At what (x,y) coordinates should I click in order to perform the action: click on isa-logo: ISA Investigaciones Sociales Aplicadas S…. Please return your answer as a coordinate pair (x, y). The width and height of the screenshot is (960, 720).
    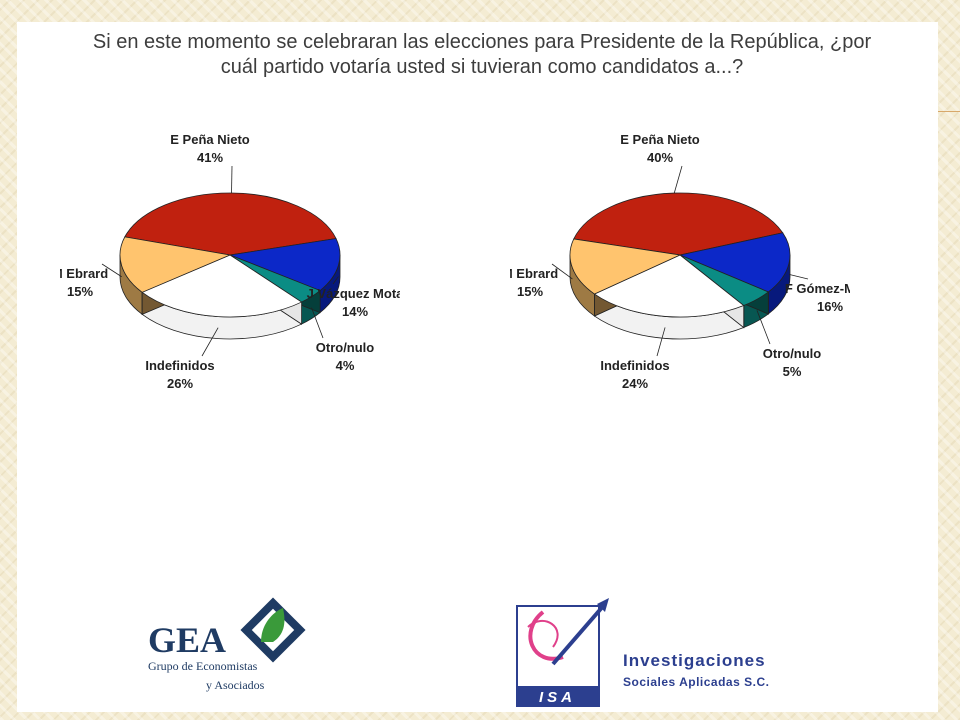
    Looking at the image, I should click on (642, 652).